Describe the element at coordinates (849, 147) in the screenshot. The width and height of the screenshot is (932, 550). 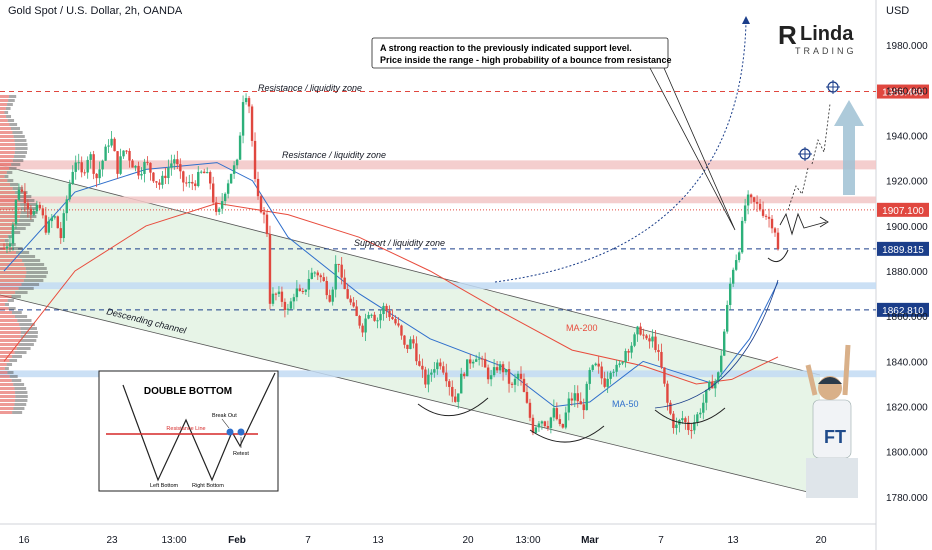
I see `big-up-arrow` at that location.